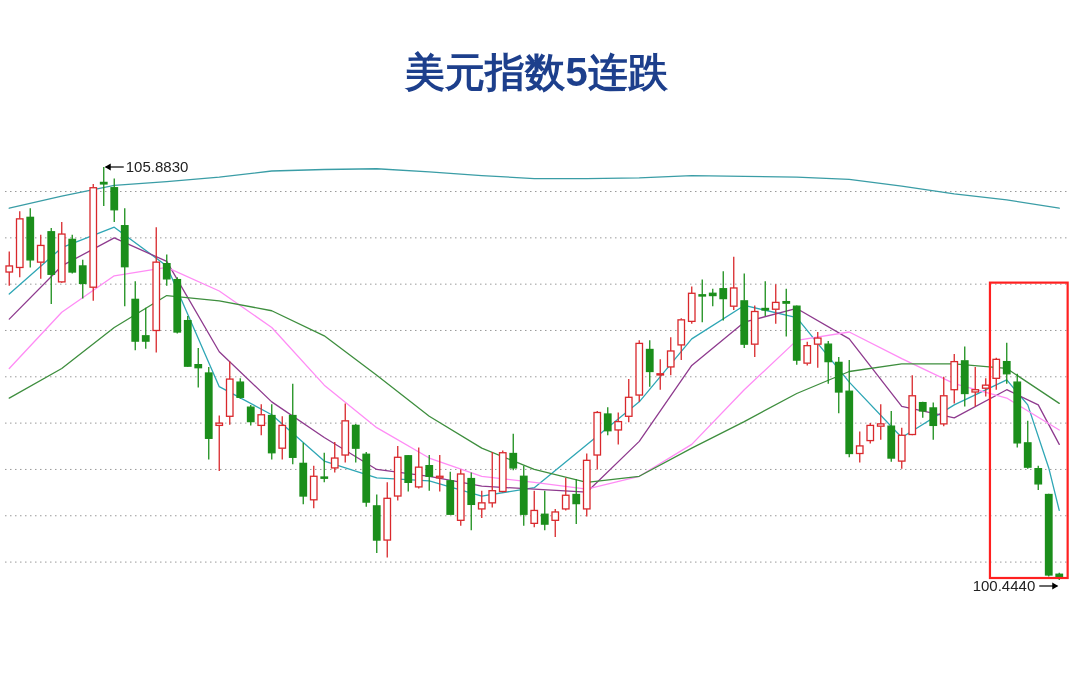 The width and height of the screenshot is (1073, 687). I want to click on annotation: 100.4440, so click(1004, 585).